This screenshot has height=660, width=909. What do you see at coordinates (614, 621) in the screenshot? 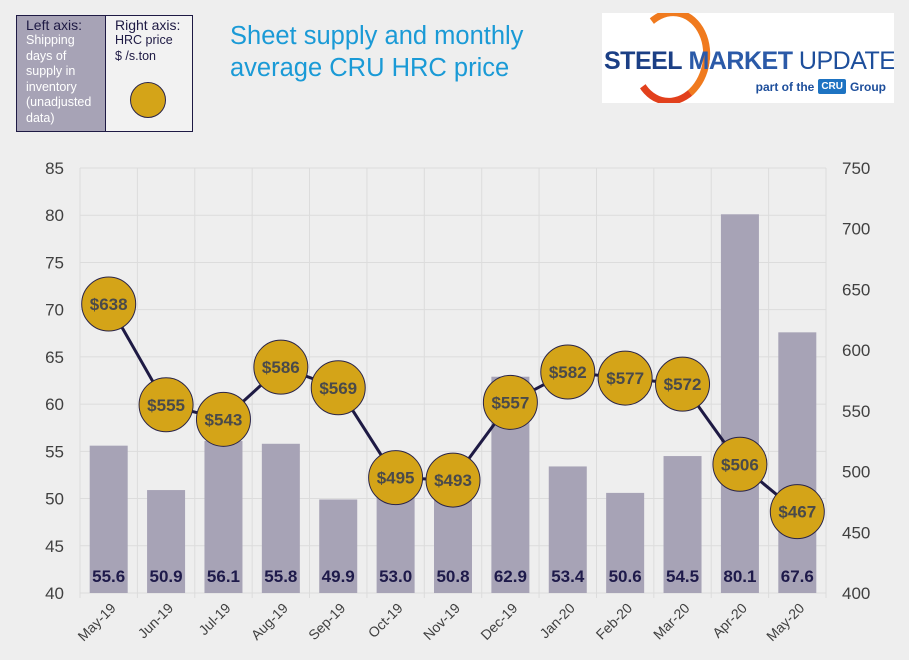
I see `x-axis-tick: Feb-20` at bounding box center [614, 621].